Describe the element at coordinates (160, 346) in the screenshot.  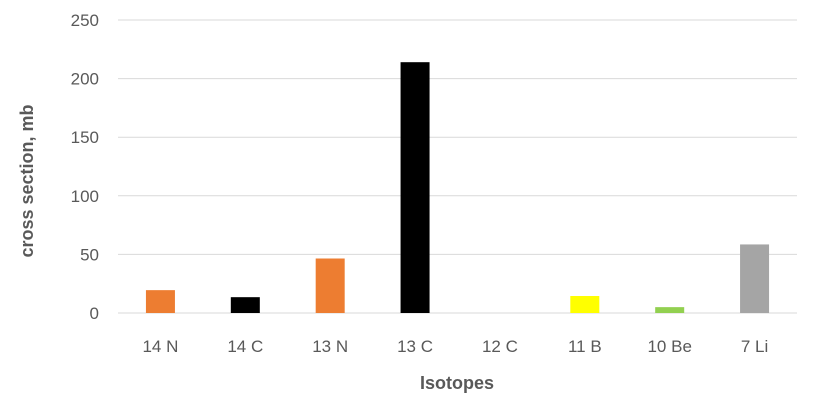
I see `x-tick-label: 14 N` at that location.